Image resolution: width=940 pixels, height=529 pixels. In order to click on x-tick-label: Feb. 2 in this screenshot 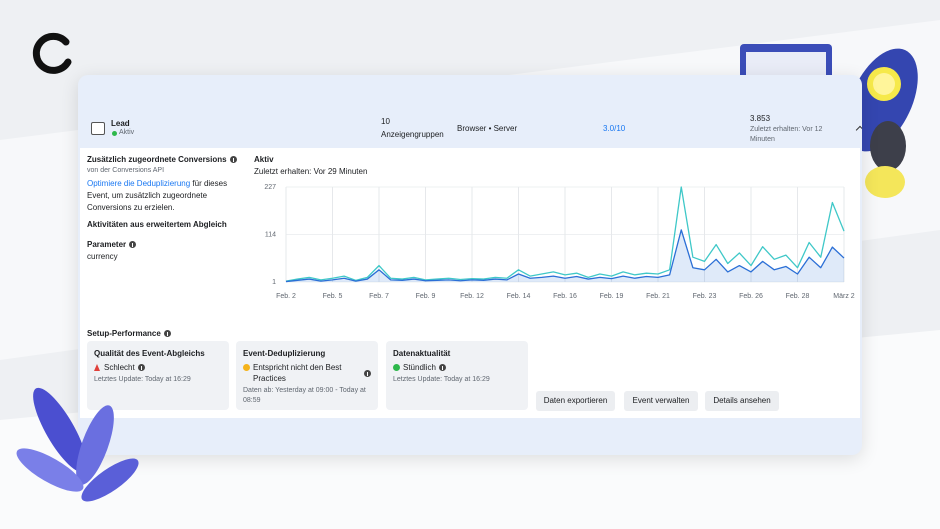, I will do `click(286, 296)`.